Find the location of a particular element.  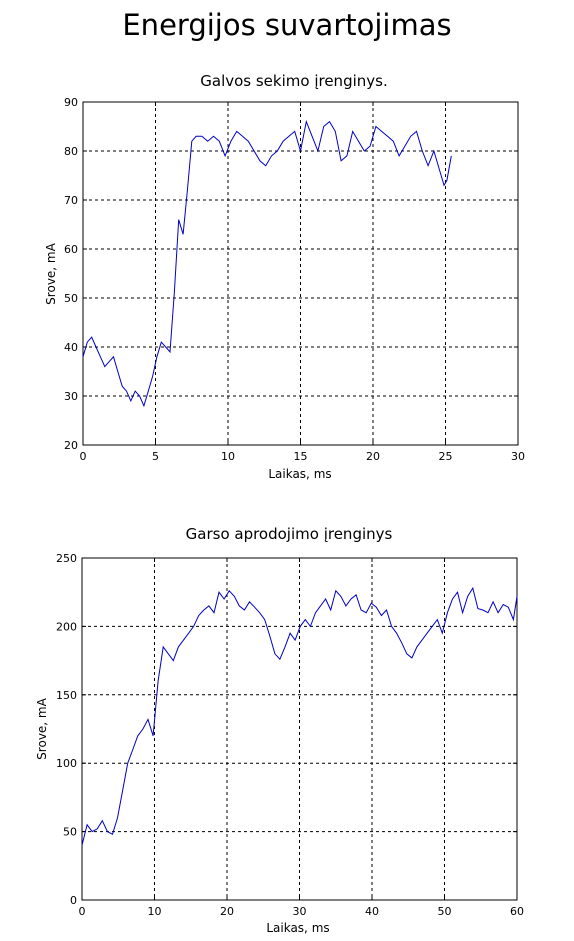

chart-2-xtick-label: 60 is located at coordinates (517, 911).